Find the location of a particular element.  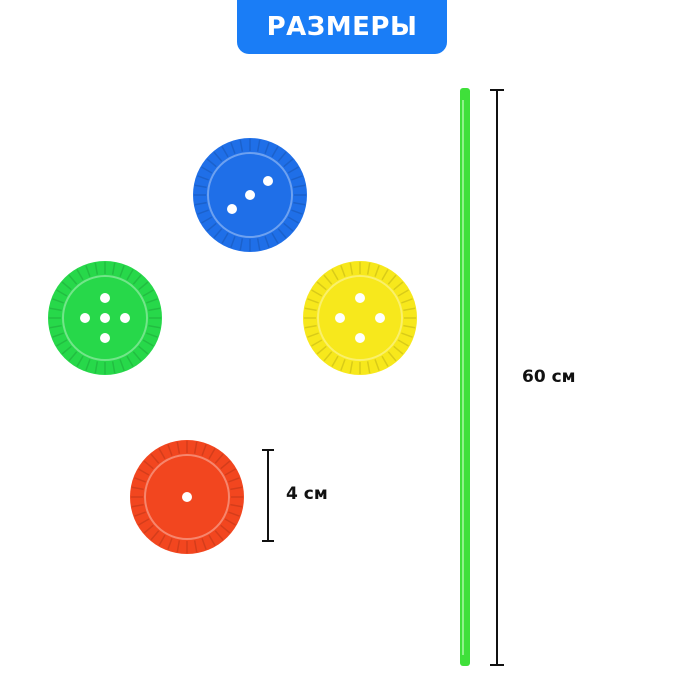

stick-highlight is located at coordinates (463, 377).